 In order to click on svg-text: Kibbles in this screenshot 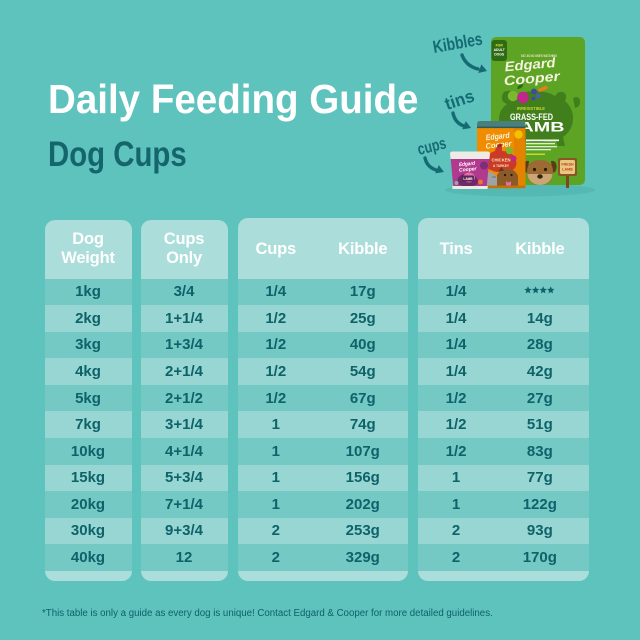, I will do `click(457, 43)`.